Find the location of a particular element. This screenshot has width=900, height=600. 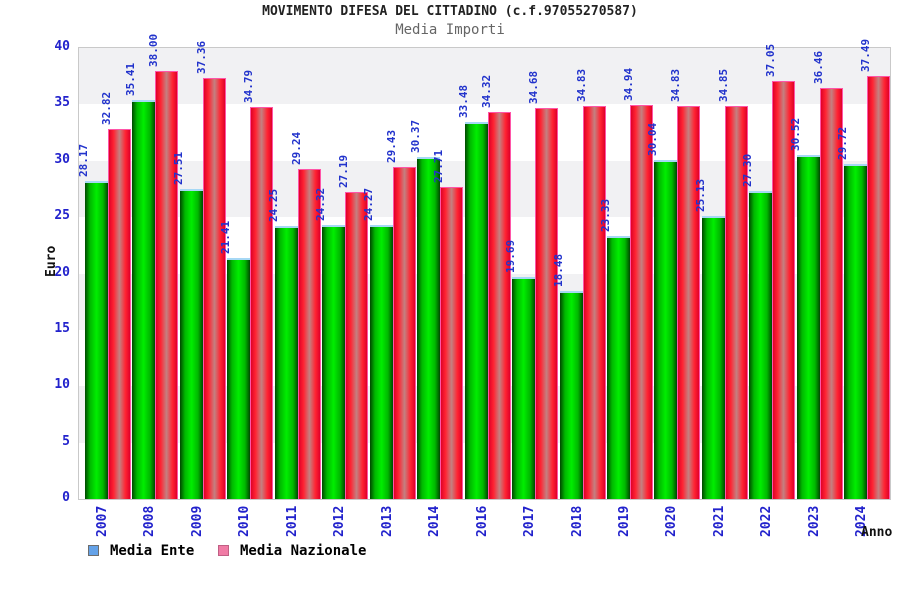

x-tick-label-2016: 2016 is located at coordinates (482, 521).